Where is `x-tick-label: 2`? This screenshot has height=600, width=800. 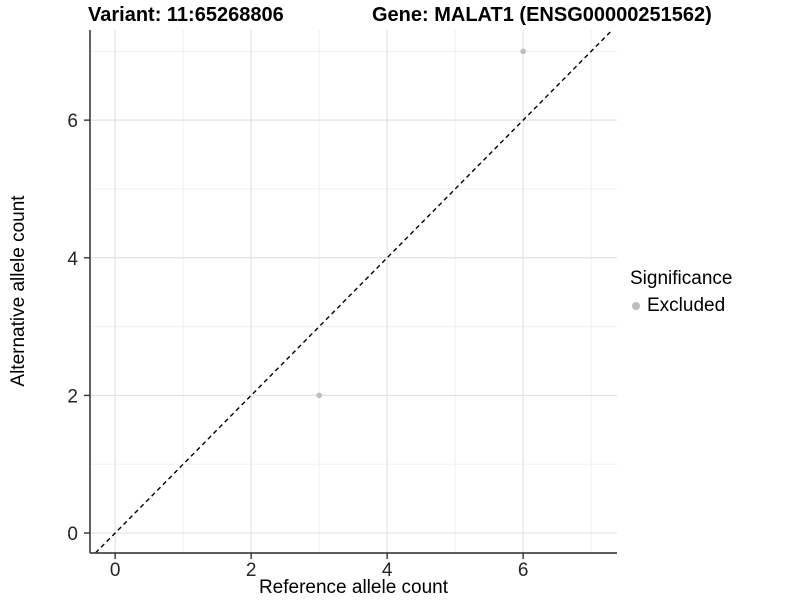
x-tick-label: 2 is located at coordinates (251, 570).